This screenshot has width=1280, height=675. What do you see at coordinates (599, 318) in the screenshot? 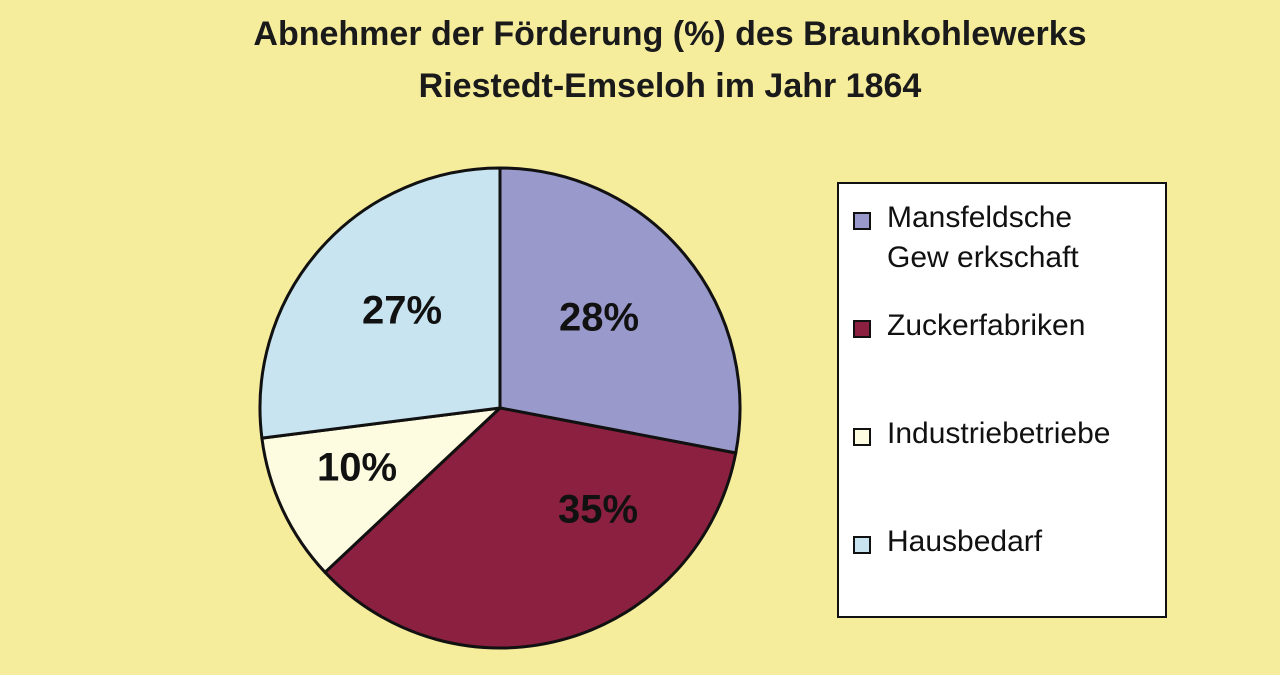
I see `pie-slice-label-0: 28%` at bounding box center [599, 318].